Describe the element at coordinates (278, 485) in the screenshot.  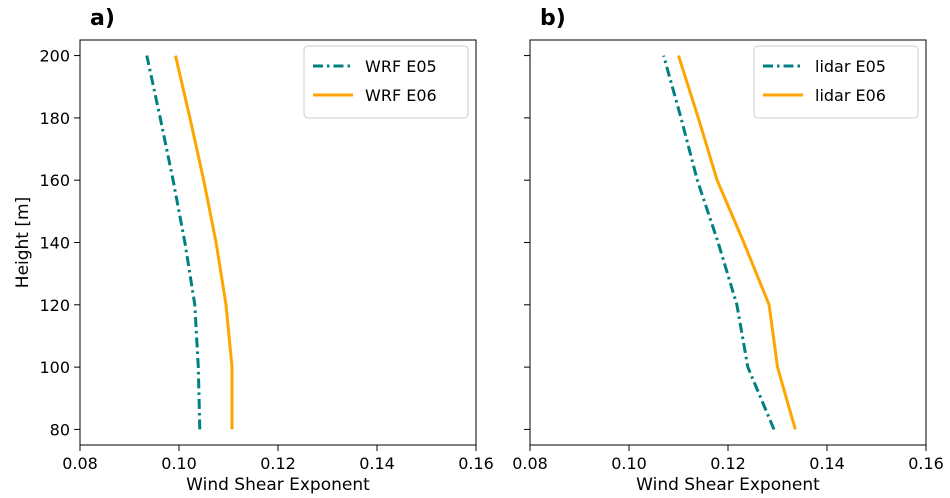
I see `panel-a-x-axis-label: Wind Shear Exponent` at that location.